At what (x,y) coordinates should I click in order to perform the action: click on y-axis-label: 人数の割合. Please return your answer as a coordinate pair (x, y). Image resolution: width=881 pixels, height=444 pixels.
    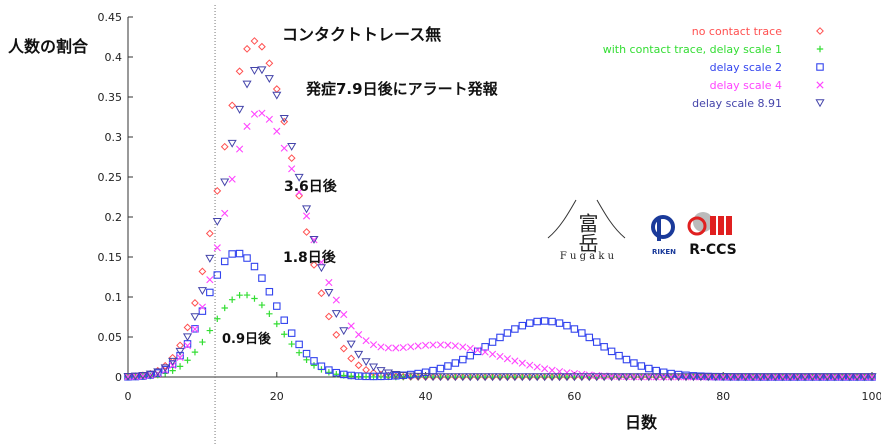
    Looking at the image, I should click on (48, 46).